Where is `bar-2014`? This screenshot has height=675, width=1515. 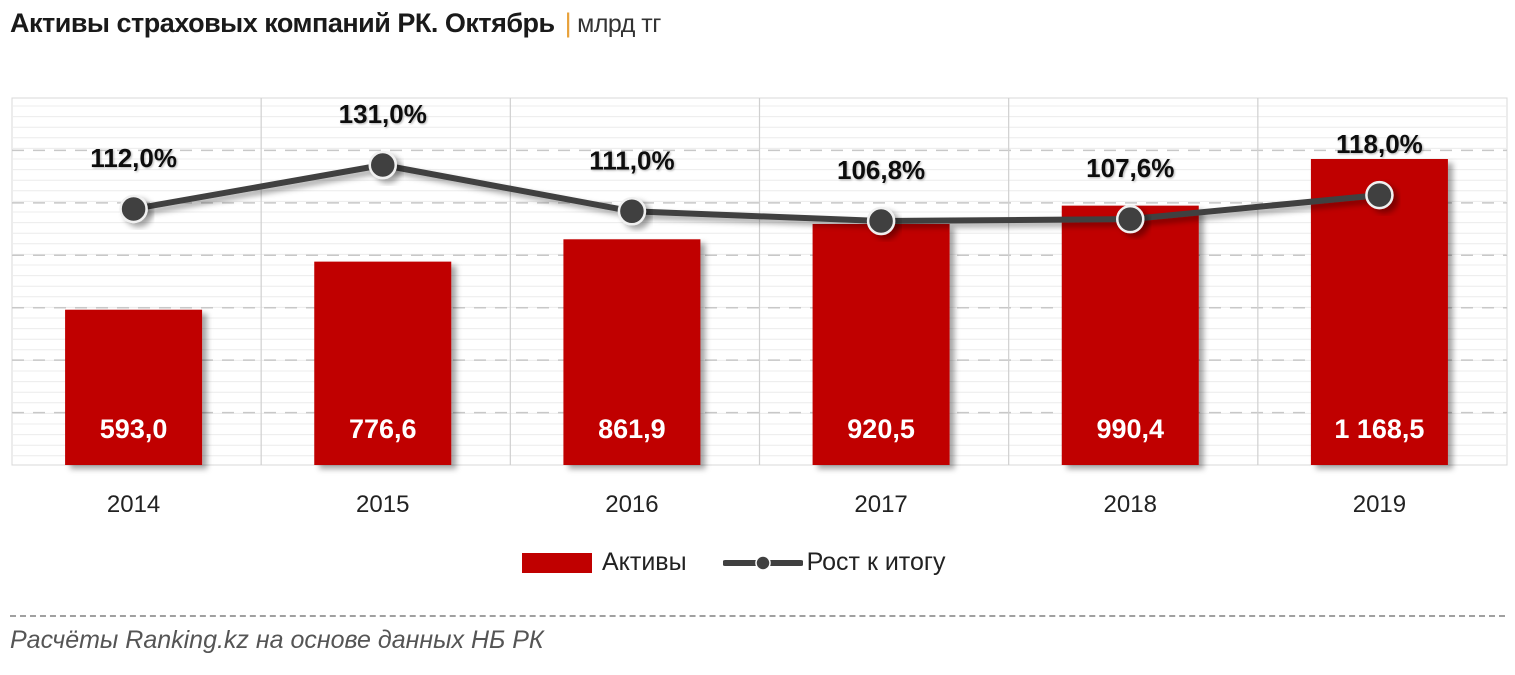 bar-2014 is located at coordinates (134, 387).